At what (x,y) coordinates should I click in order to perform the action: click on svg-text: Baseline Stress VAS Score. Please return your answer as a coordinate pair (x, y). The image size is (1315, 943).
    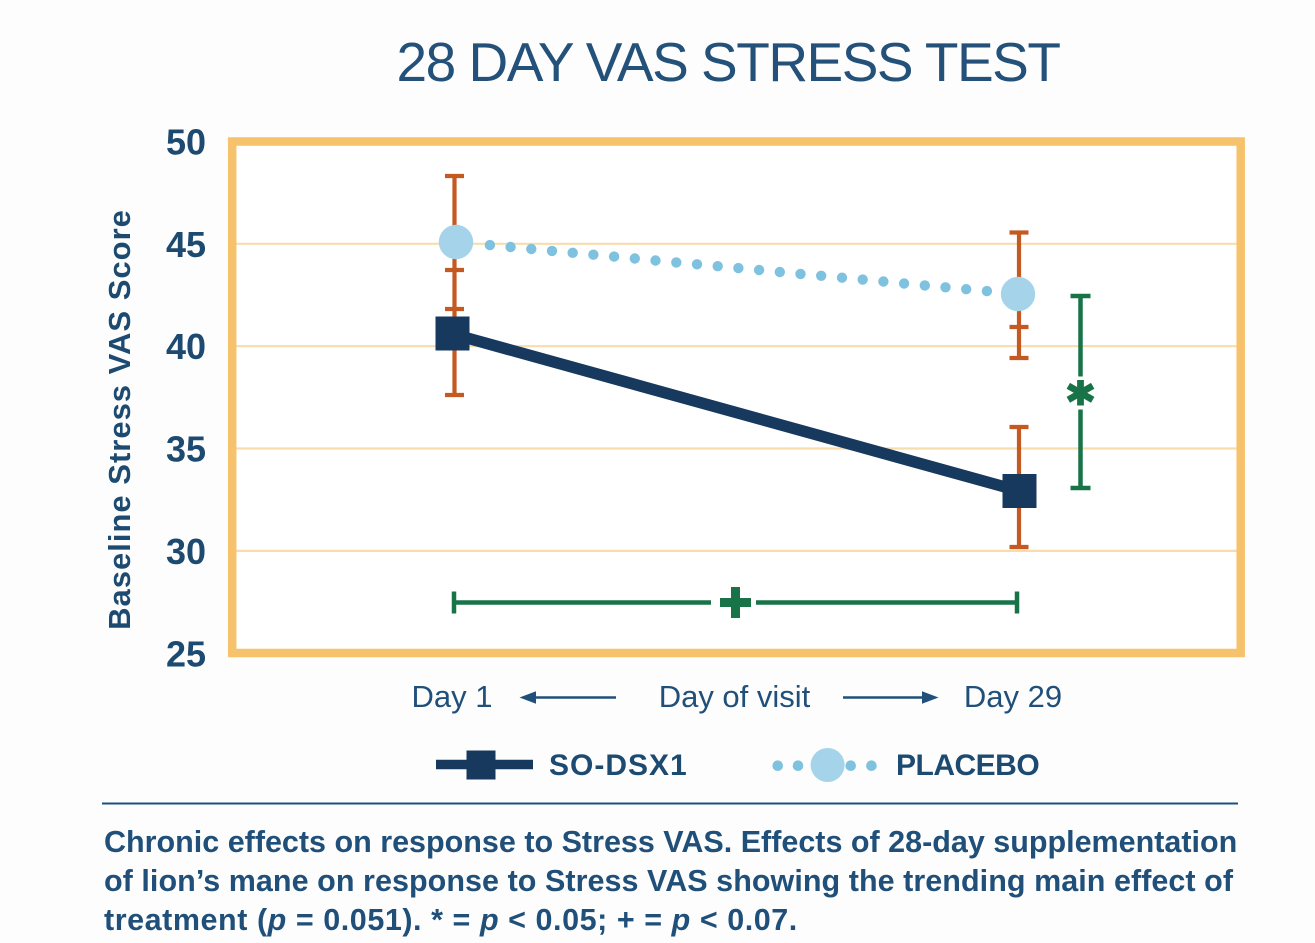
    Looking at the image, I should click on (119, 419).